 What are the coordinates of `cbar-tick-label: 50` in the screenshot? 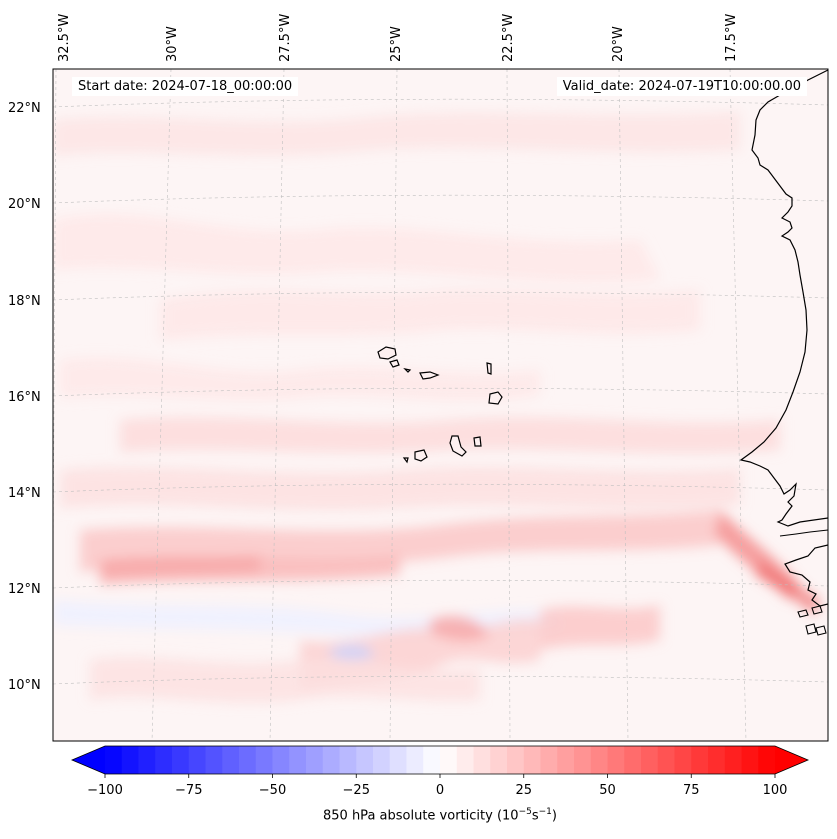 It's located at (607, 790).